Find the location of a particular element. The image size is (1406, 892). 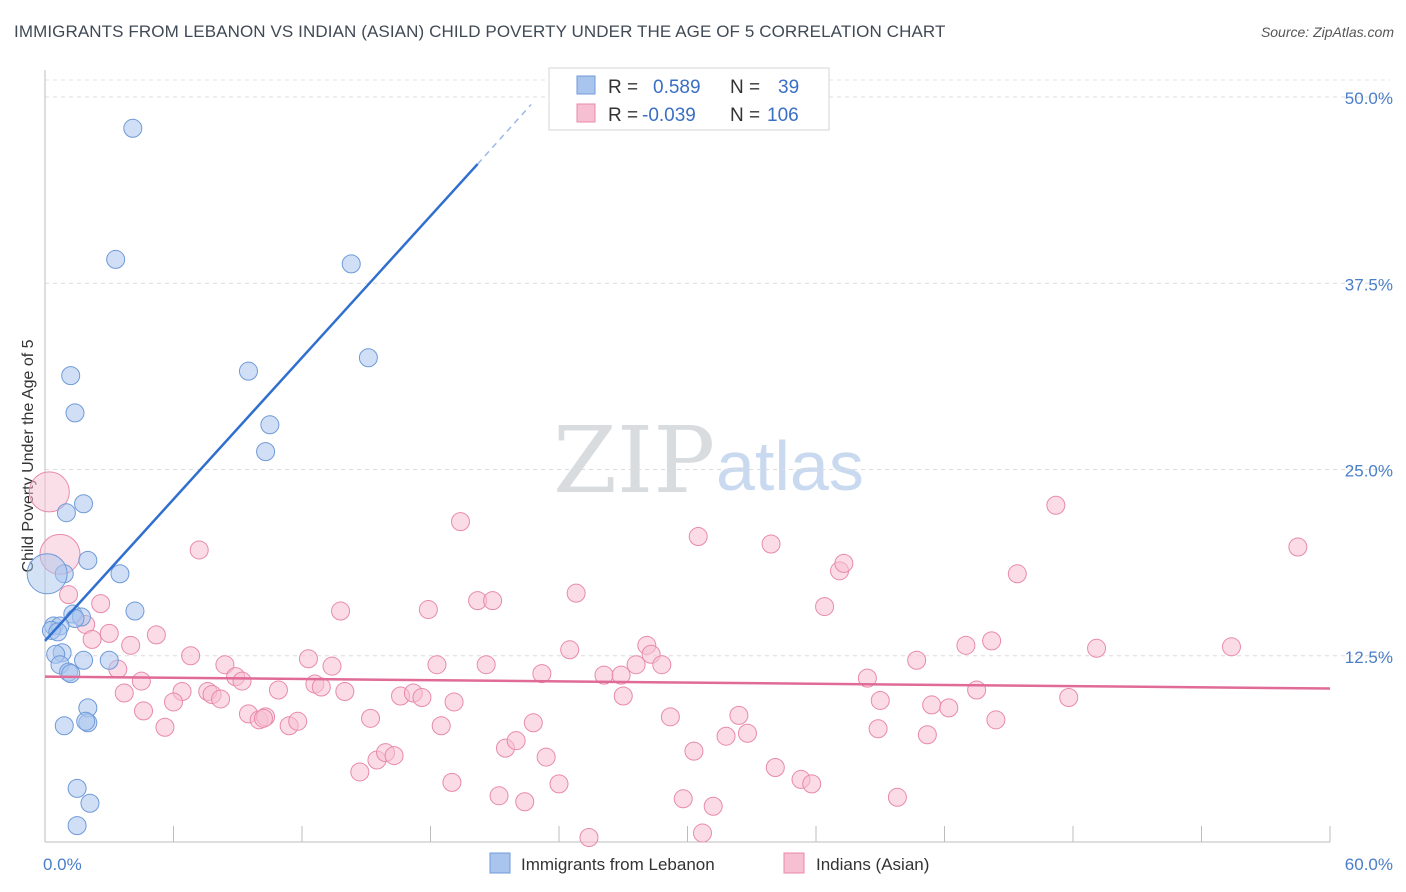

stats-n-label-lebanon: N = is located at coordinates (745, 87).